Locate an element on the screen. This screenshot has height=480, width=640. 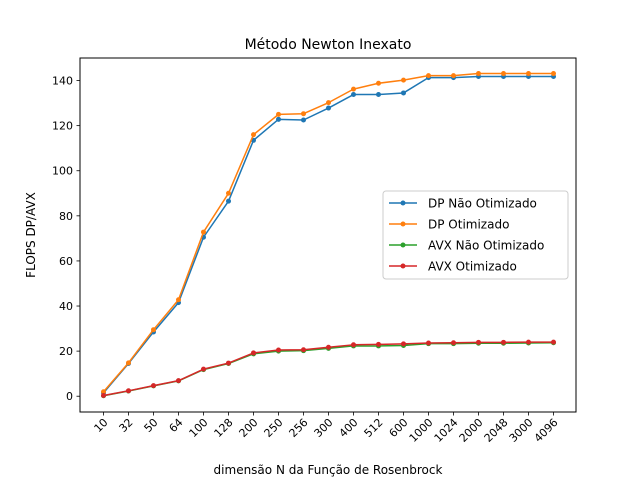
x-tick-label: 1024 is located at coordinates (446, 430).